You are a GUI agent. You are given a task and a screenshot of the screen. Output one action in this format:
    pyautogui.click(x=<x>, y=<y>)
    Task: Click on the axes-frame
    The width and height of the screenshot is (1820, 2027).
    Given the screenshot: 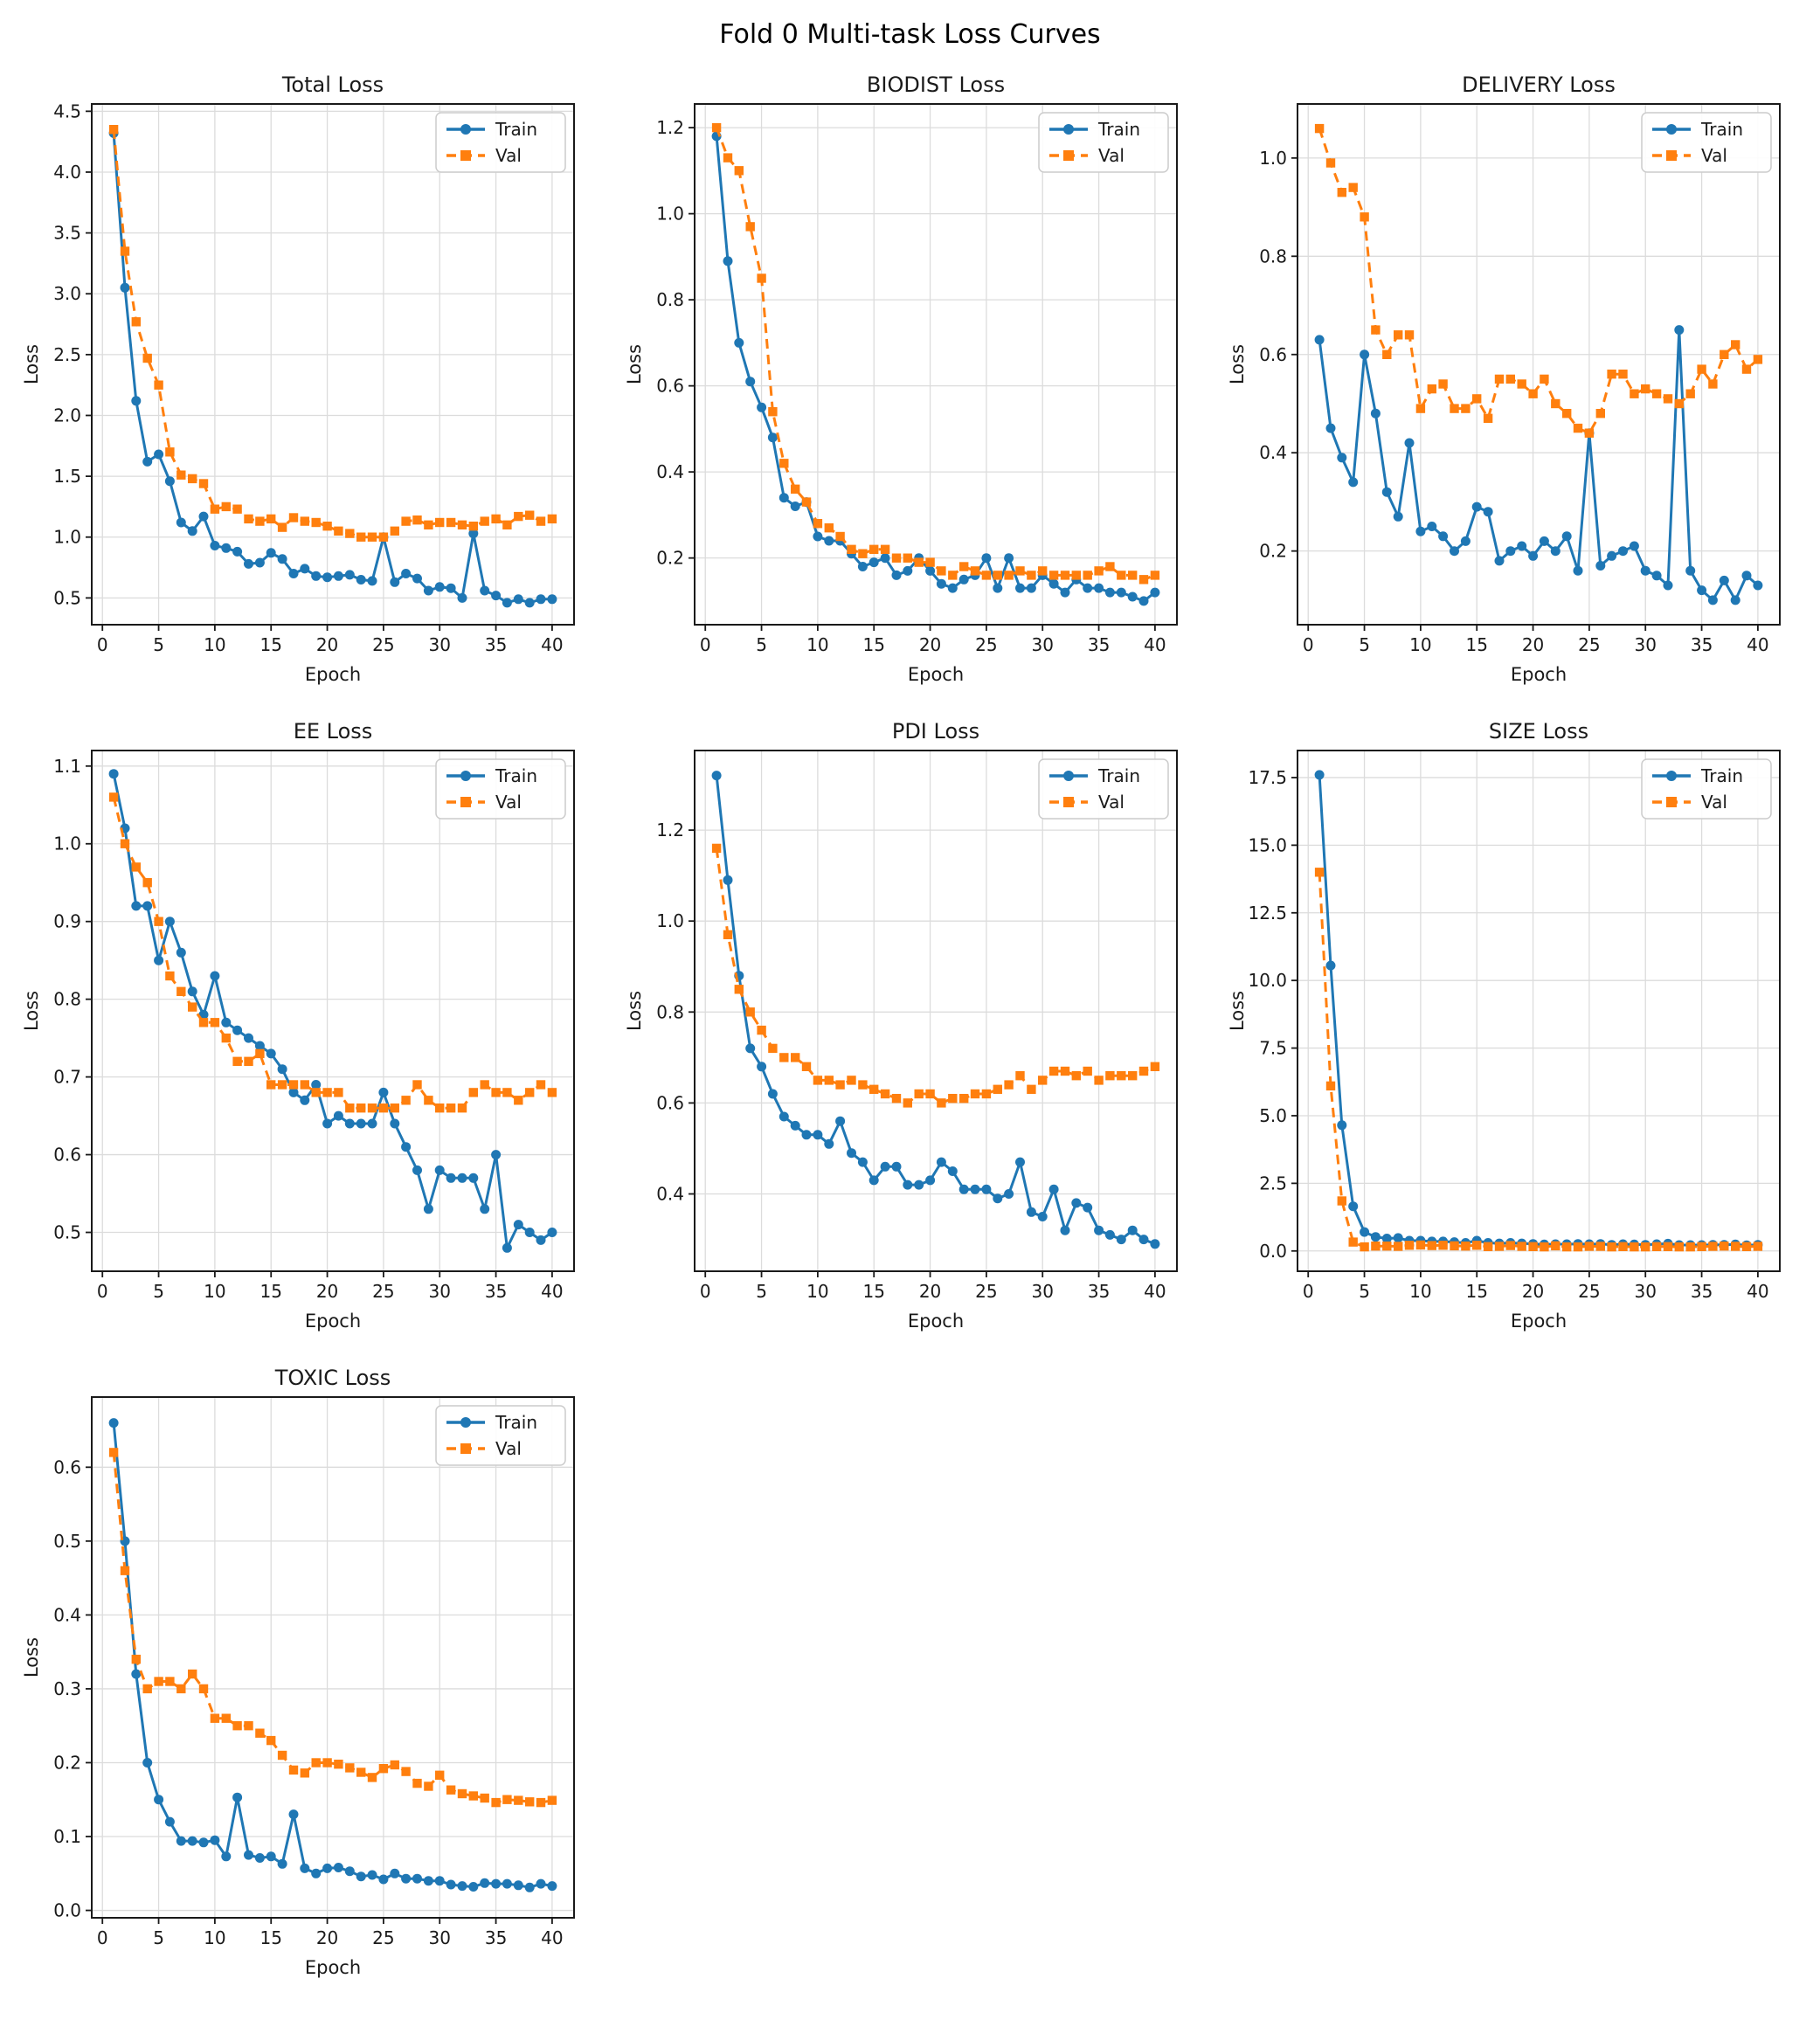 What is the action you would take?
    pyautogui.click(x=333, y=365)
    